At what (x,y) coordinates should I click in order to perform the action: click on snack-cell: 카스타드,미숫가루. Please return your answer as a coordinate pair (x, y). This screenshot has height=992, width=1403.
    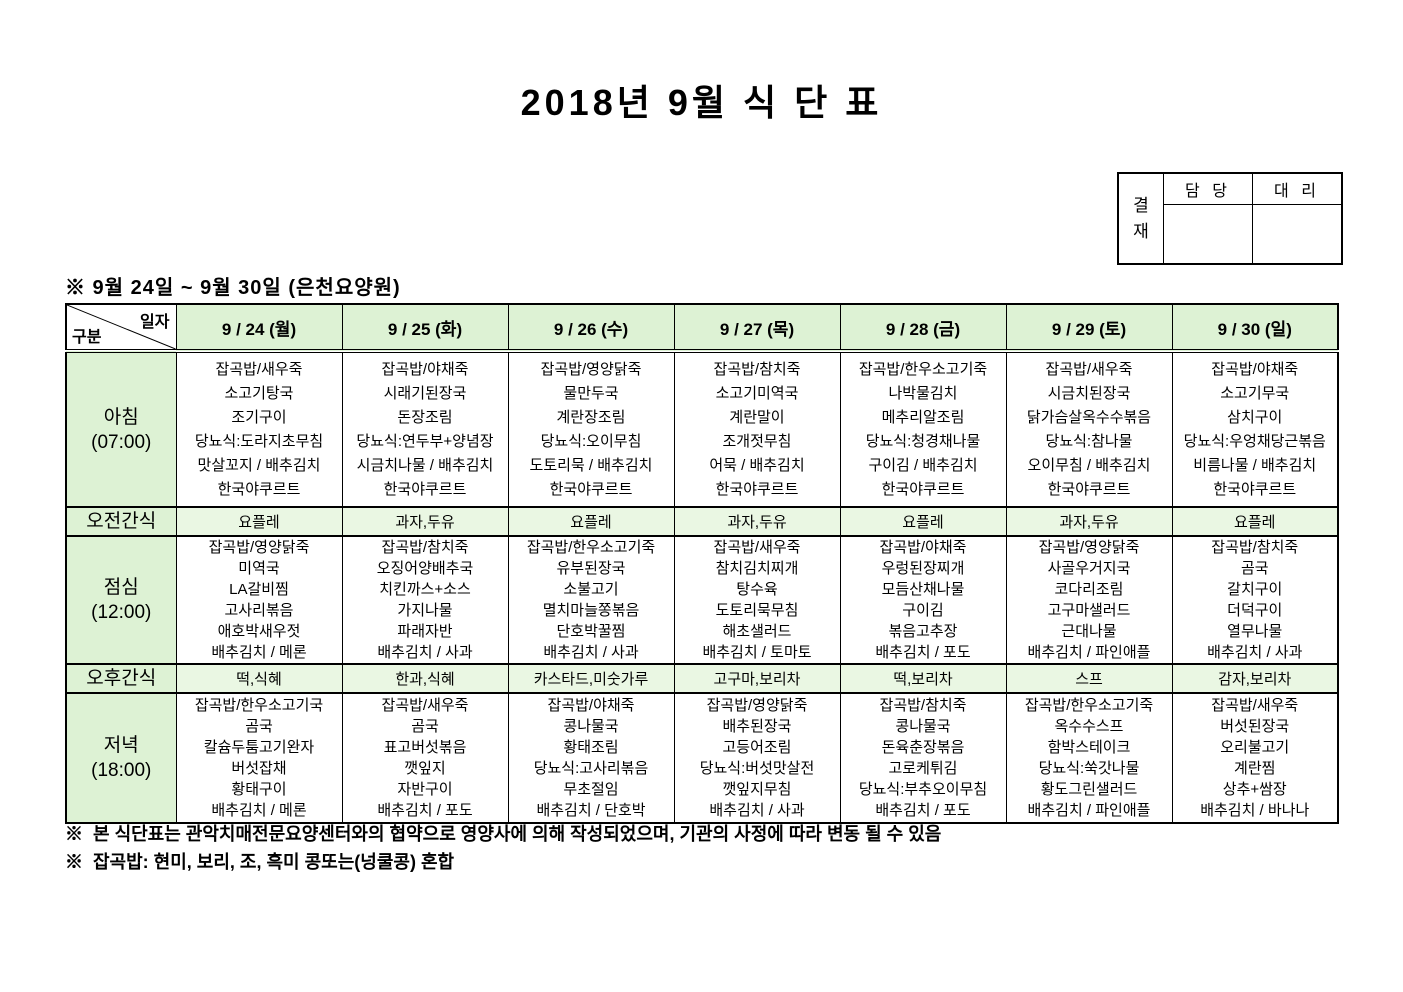
    Looking at the image, I should click on (591, 678).